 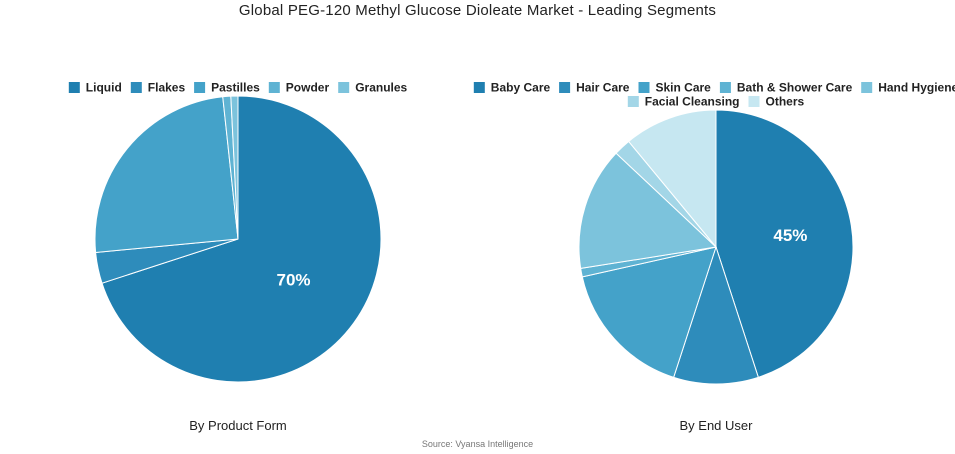 I want to click on pie-slice-hand-hygiene, so click(x=648, y=211).